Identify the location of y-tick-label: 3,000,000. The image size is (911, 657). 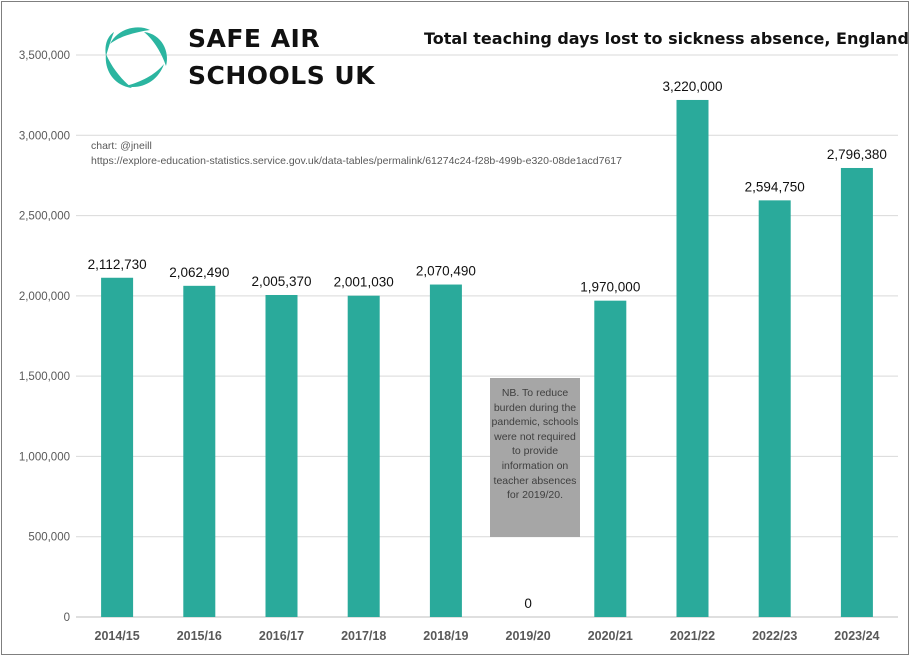
(44, 136).